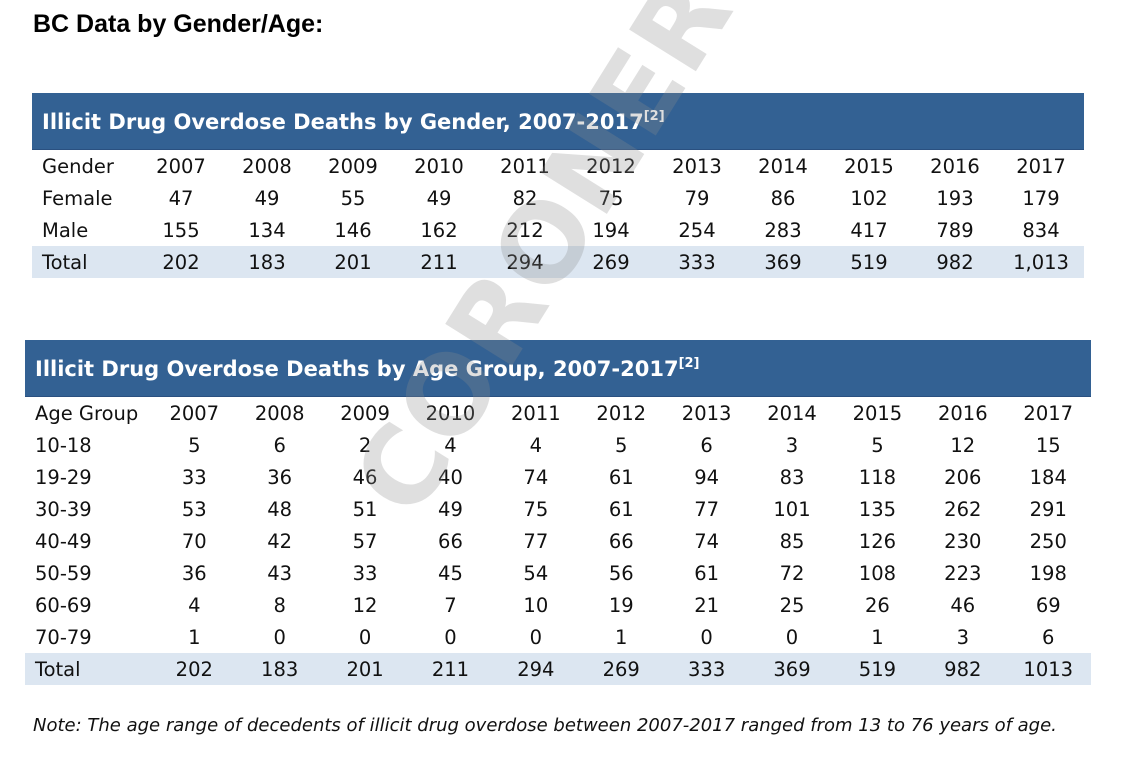  What do you see at coordinates (181, 166) in the screenshot?
I see `column-header: 2007` at bounding box center [181, 166].